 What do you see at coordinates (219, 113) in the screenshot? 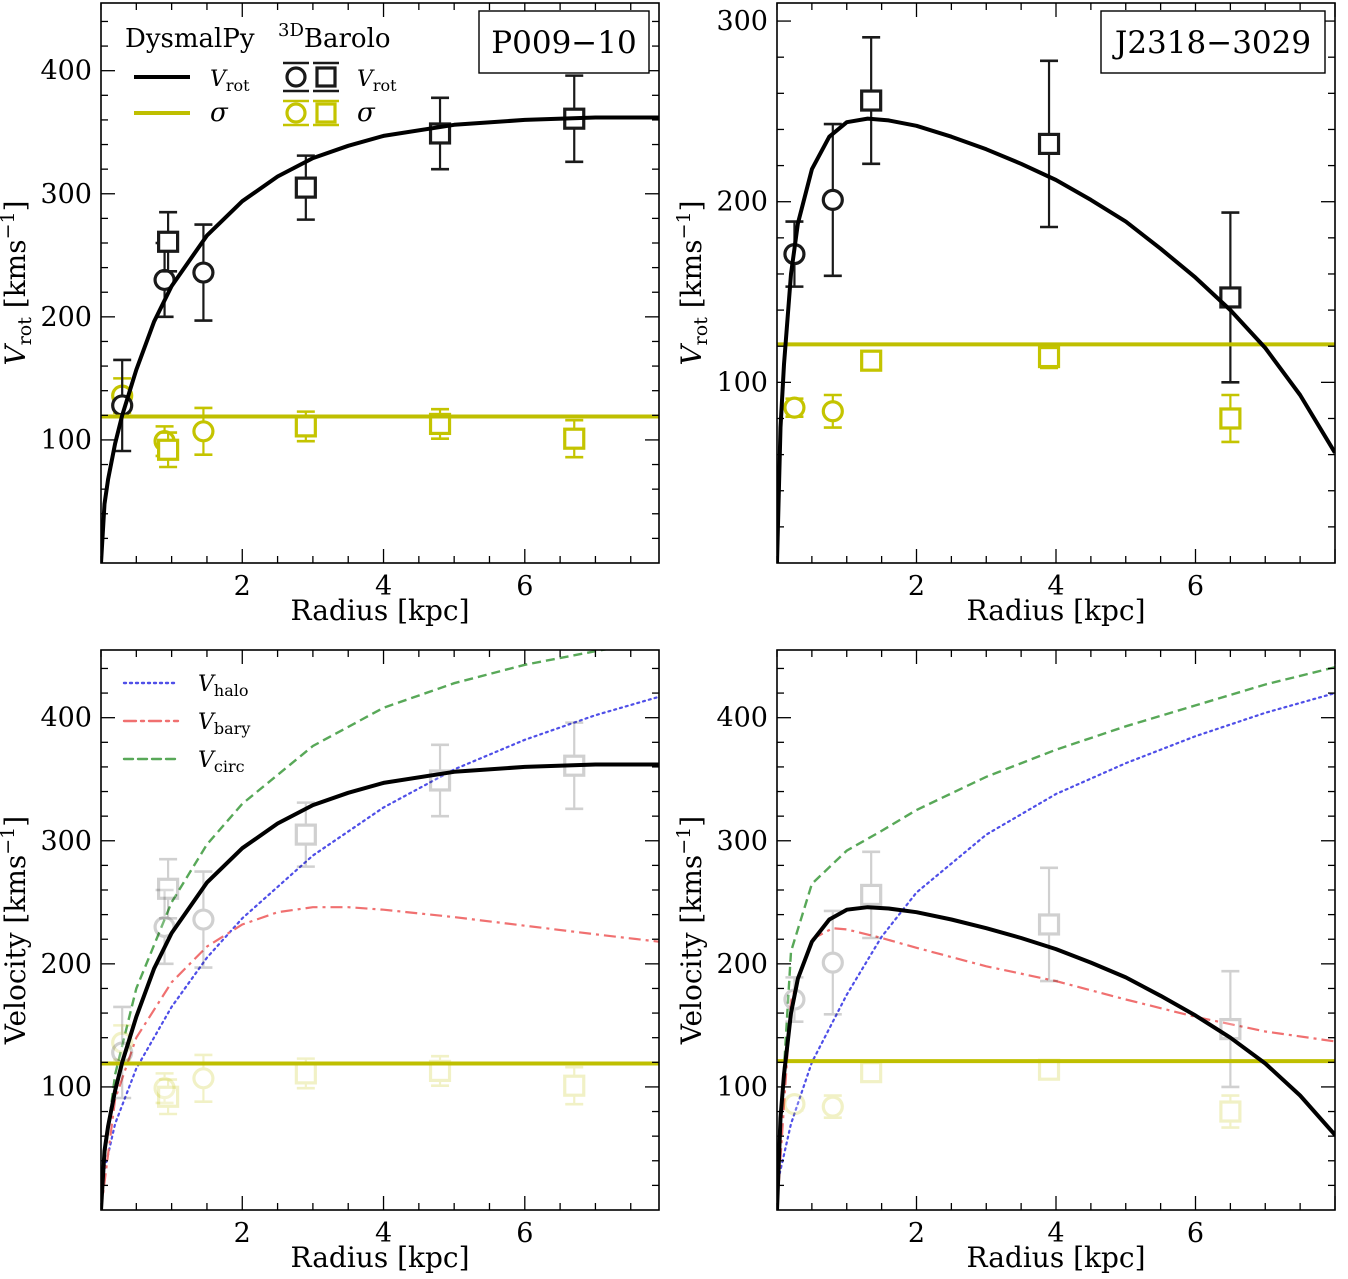
I see `legend-sigma-label: σ` at bounding box center [219, 113].